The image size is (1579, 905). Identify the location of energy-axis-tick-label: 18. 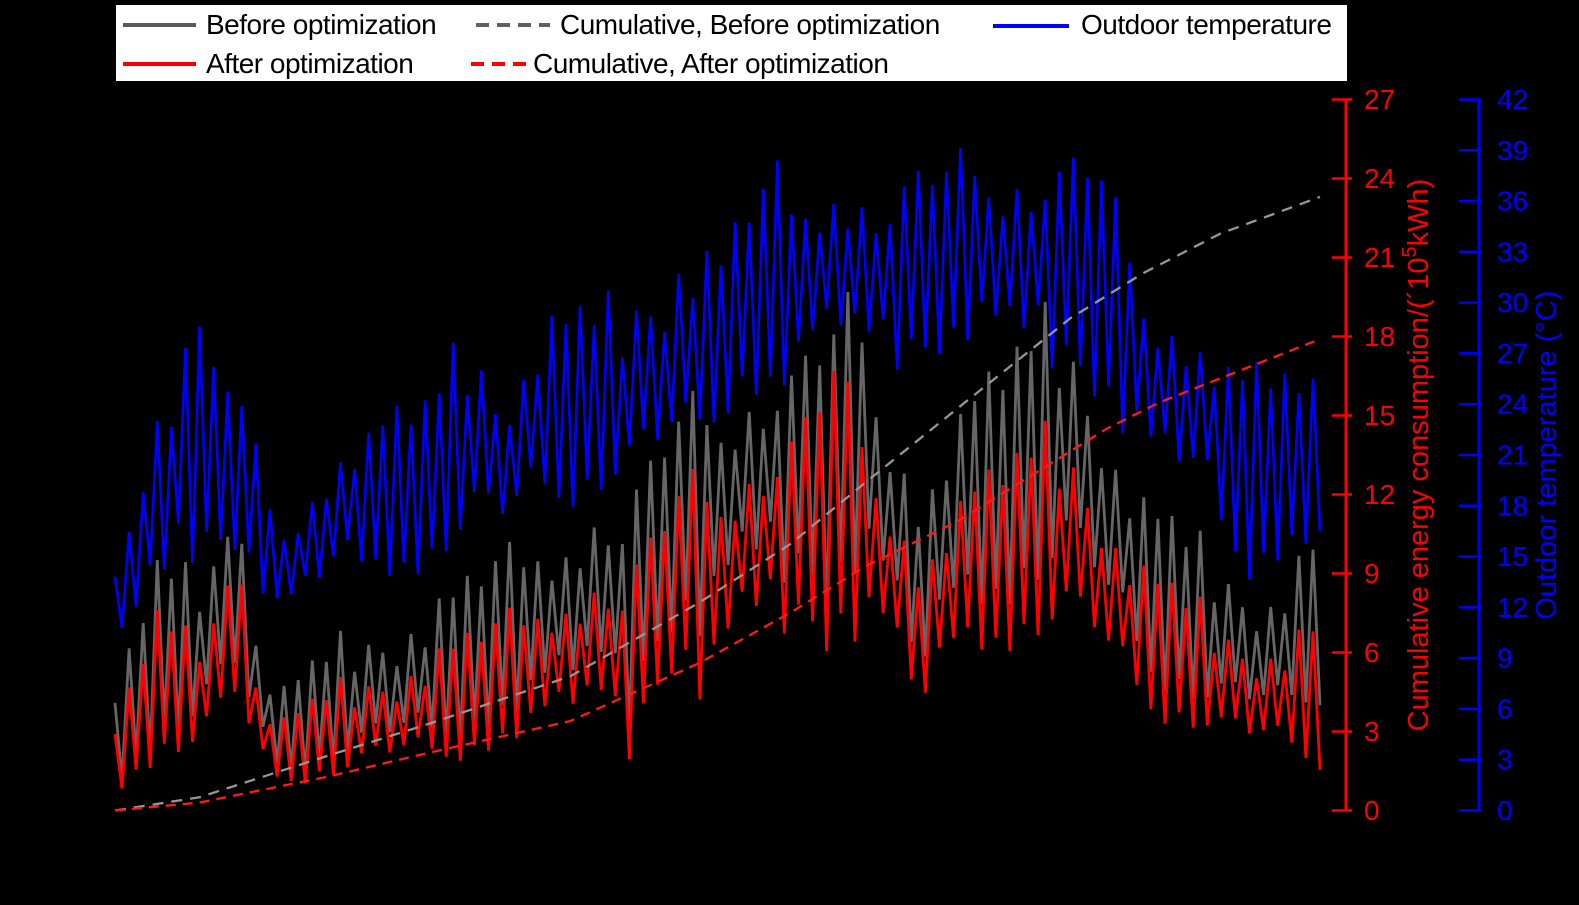
(1379, 336).